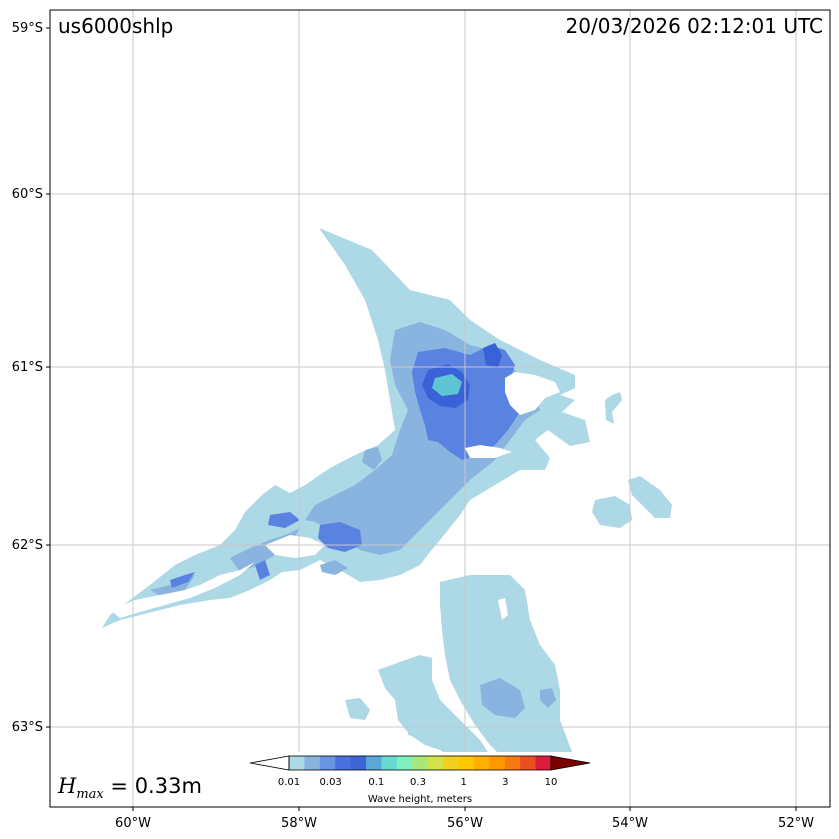 Image resolution: width=839 pixels, height=839 pixels. What do you see at coordinates (27, 727) in the screenshot?
I see `lat-tick-label: 63°S` at bounding box center [27, 727].